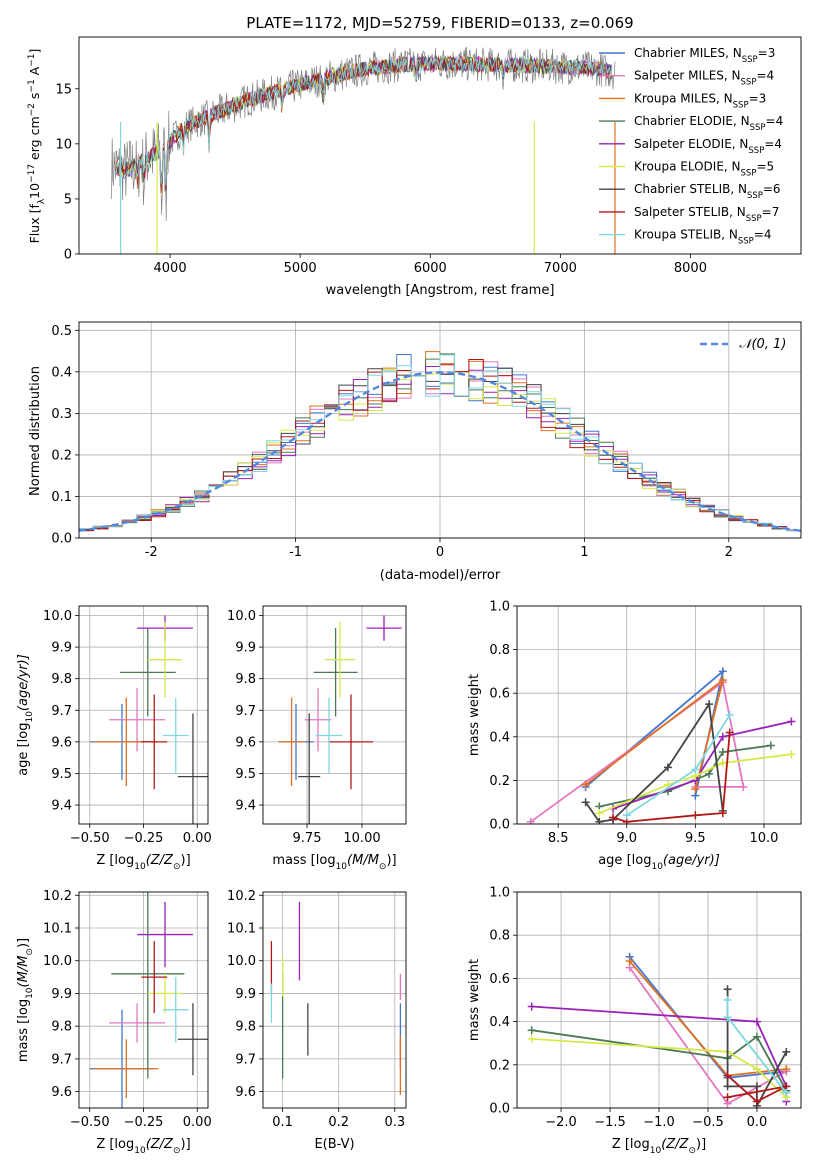  I want to click on age_vs_mass-x-tick-label: 10.00, so click(361, 838).